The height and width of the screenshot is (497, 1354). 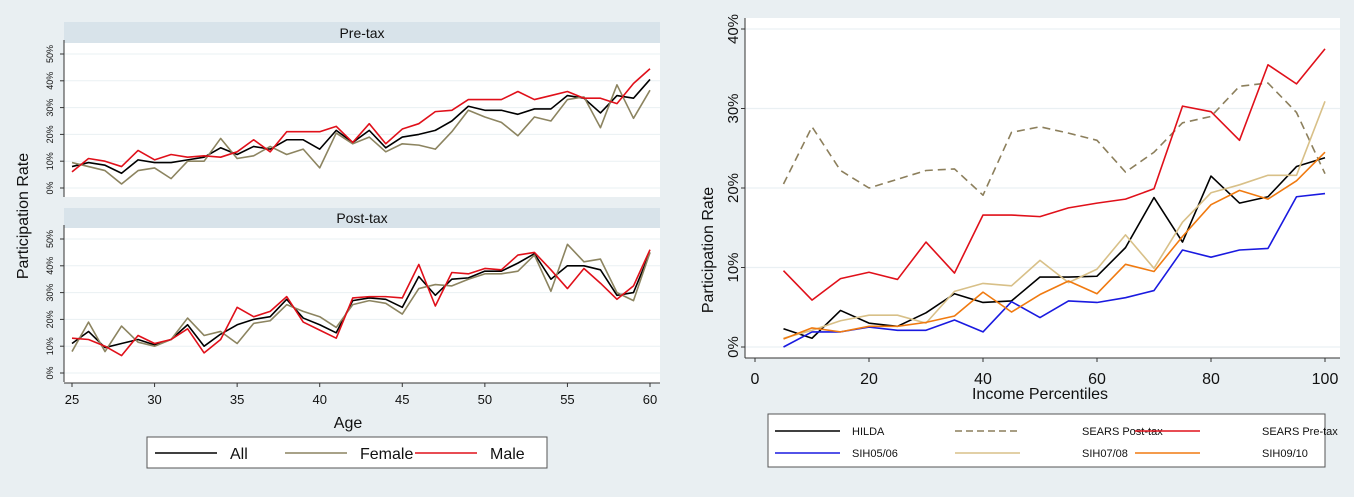 I want to click on x-tick-label: 20, so click(x=869, y=379).